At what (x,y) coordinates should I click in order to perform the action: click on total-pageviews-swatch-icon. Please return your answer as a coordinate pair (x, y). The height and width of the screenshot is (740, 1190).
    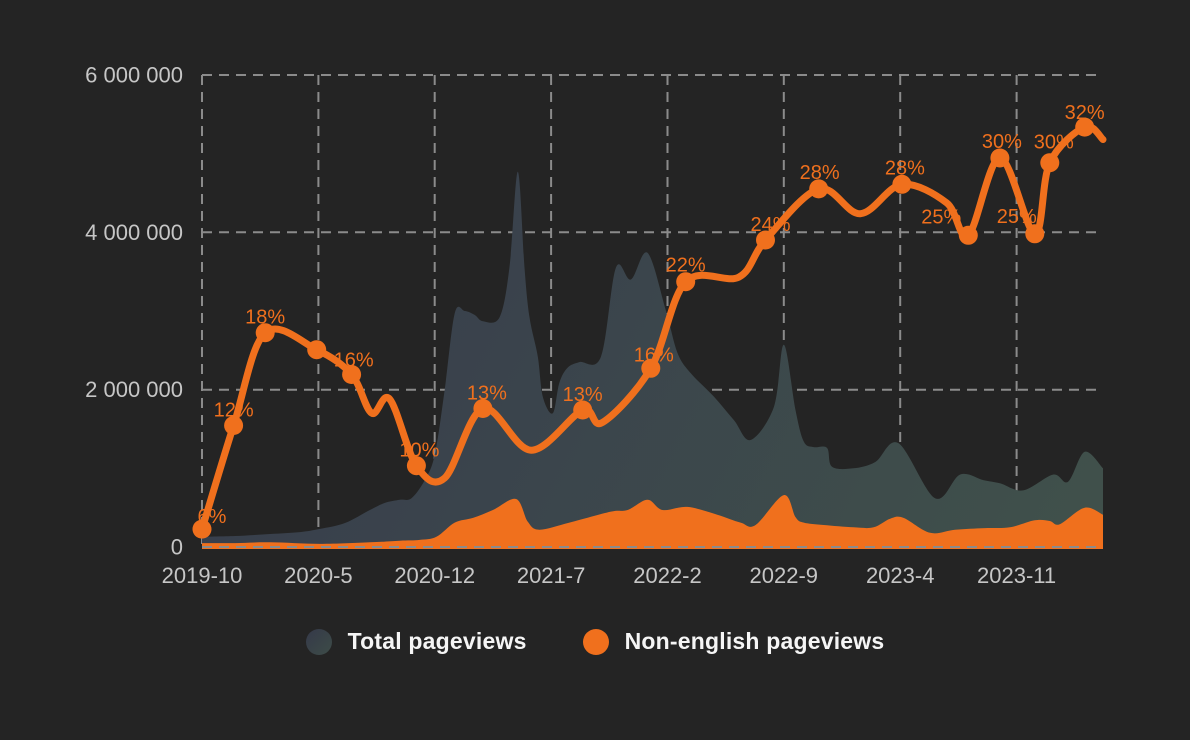
    Looking at the image, I should click on (318, 641).